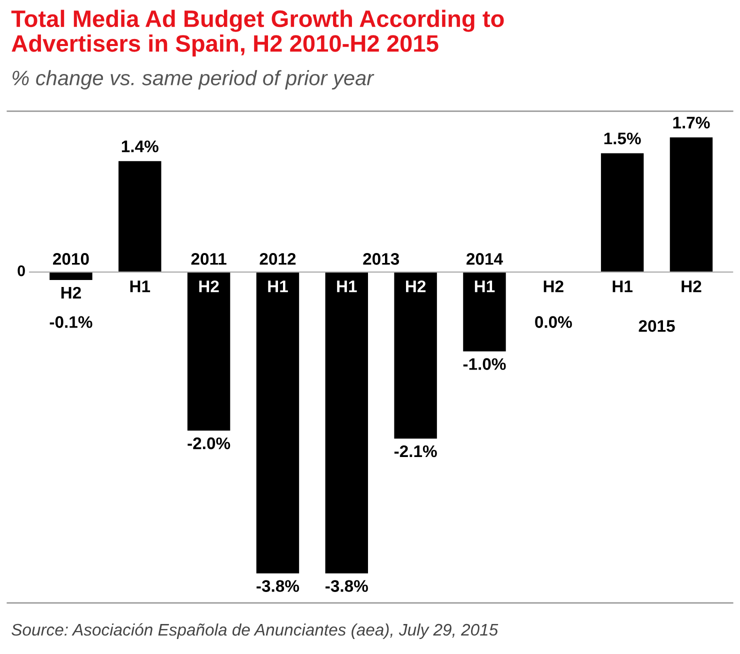 The height and width of the screenshot is (654, 740). Describe the element at coordinates (691, 122) in the screenshot. I see `data-label: 1.7%` at that location.